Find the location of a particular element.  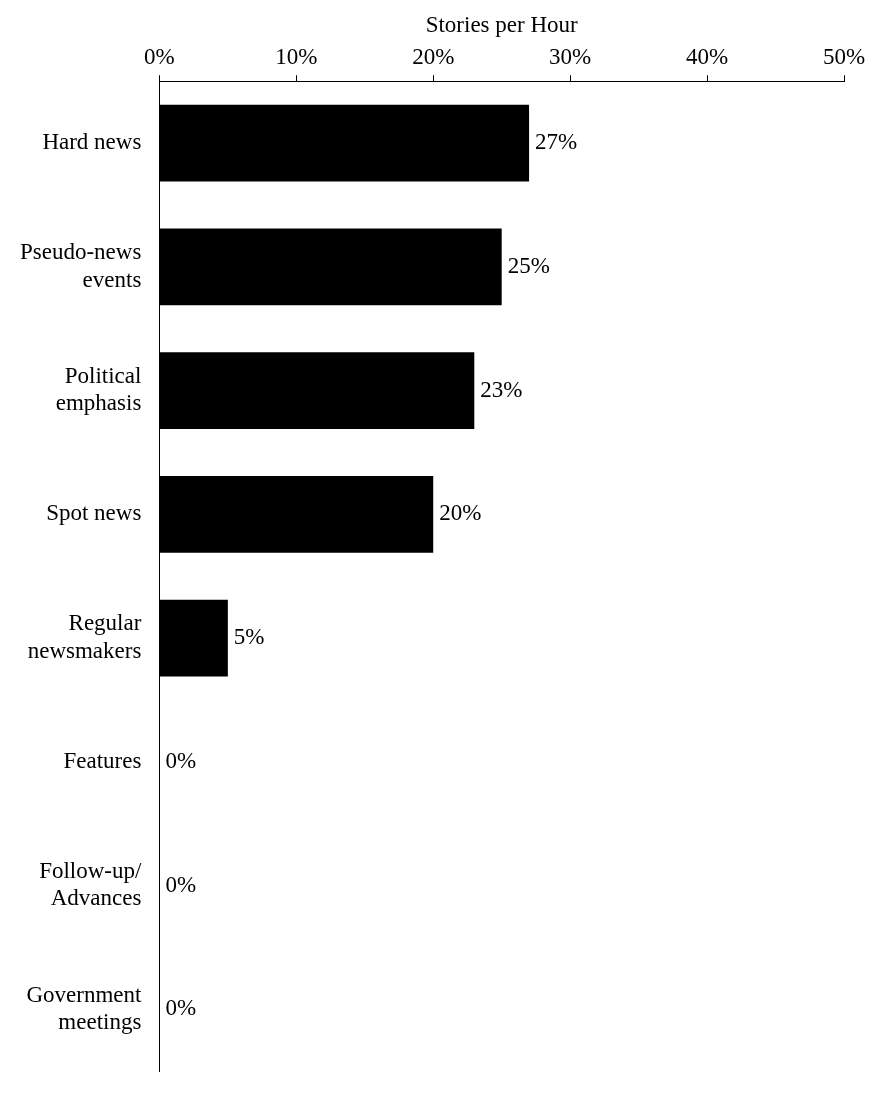

y-tick-label: Follow-up/ Advances is located at coordinates (90, 884).